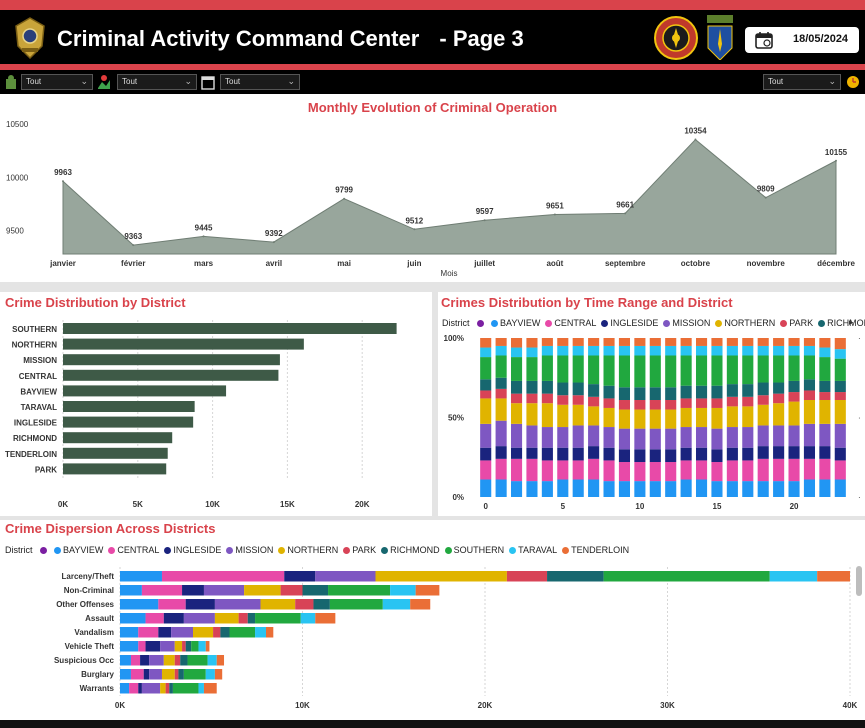  I want to click on dispersion-title: Crime Dispersion Across Districts, so click(110, 528).